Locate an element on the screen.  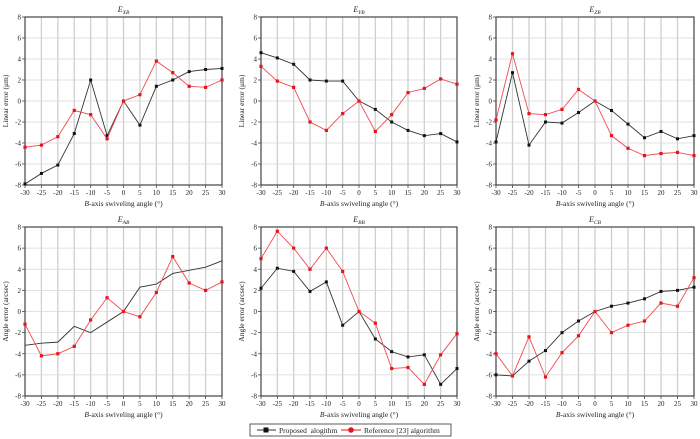
x-axis-label-rest: -axis swiveling angle (°) is located at coordinates (597, 203).